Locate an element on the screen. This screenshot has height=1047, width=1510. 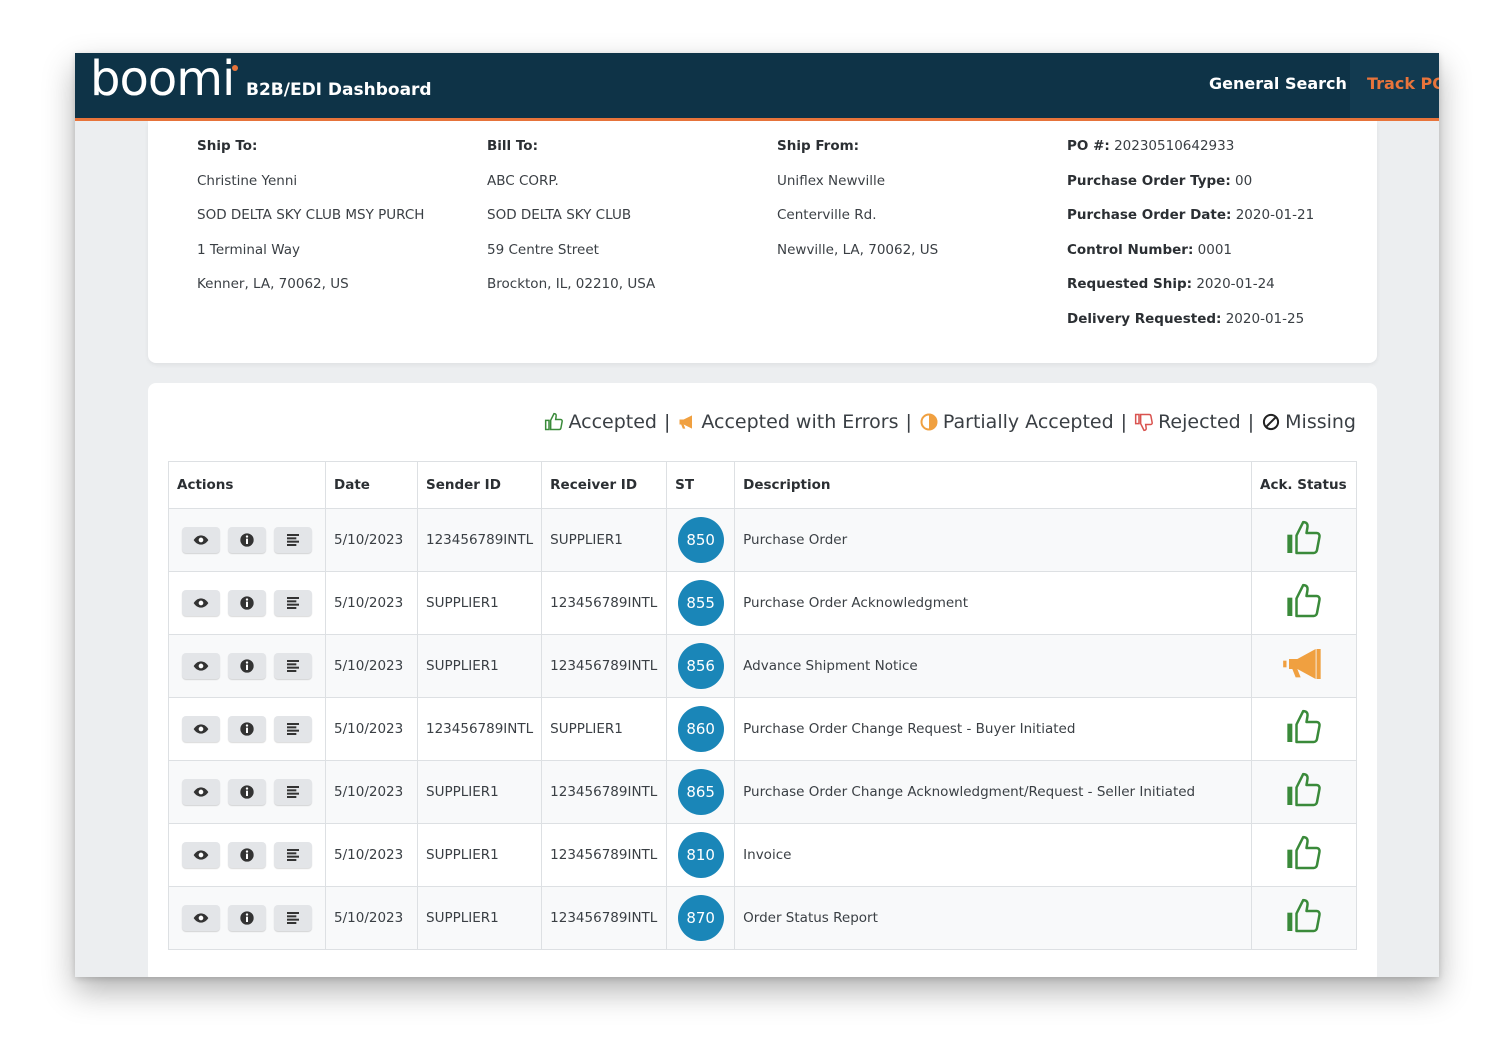
po-number: PO #: 20230510642933 is located at coordinates (1151, 146).